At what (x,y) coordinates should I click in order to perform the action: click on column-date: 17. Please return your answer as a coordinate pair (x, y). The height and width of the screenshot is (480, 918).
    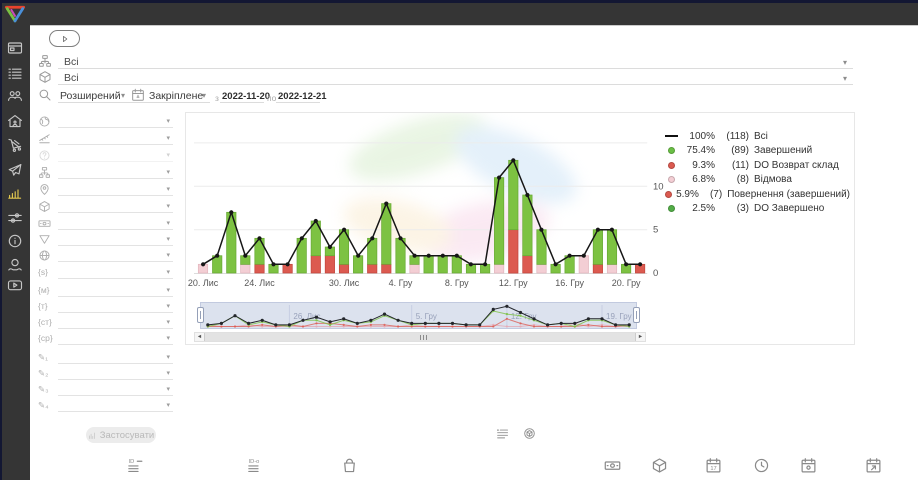
    Looking at the image, I should click on (713, 465).